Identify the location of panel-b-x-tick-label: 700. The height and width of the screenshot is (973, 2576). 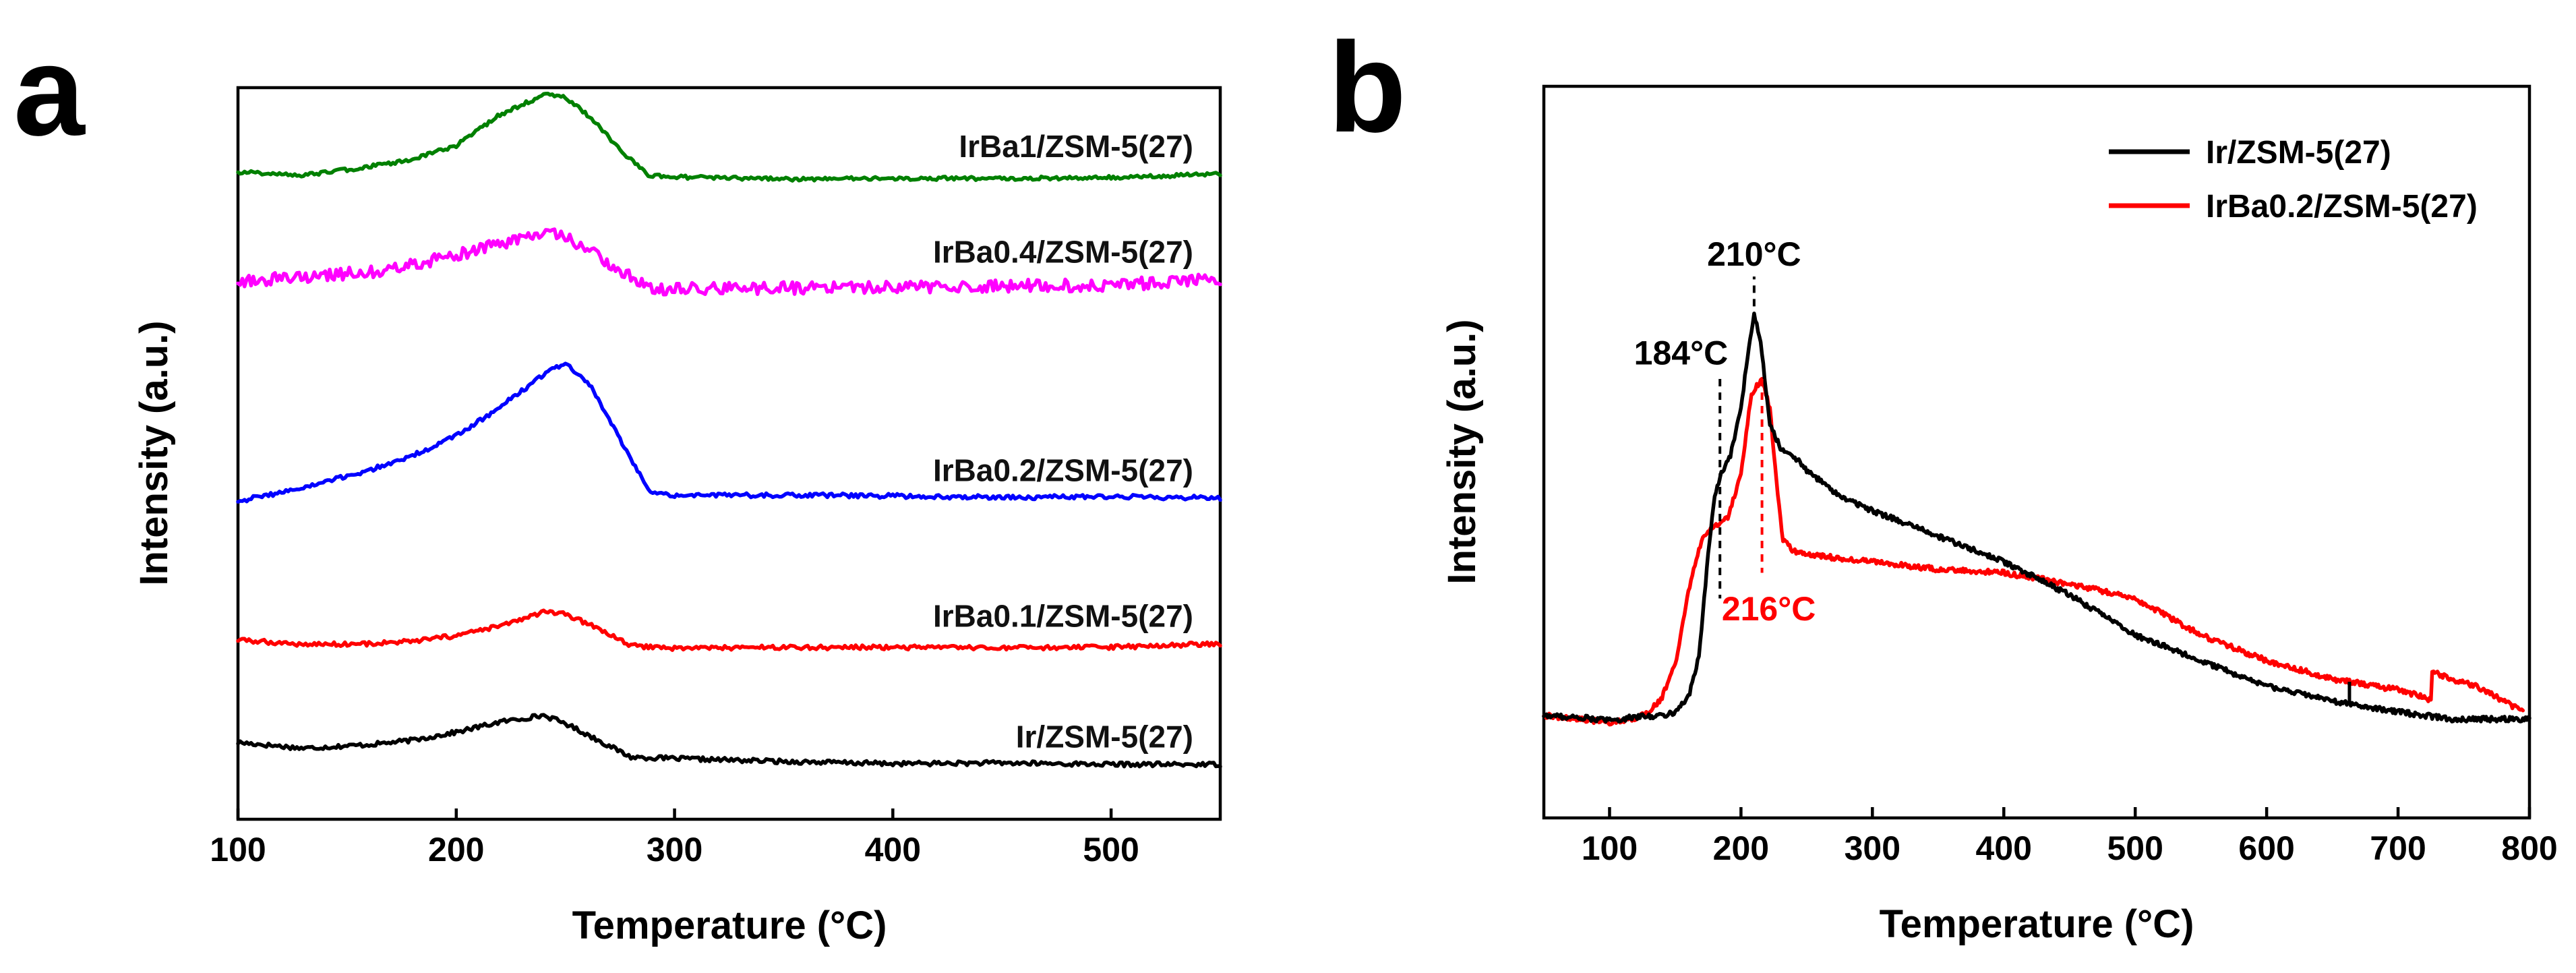
(2398, 848).